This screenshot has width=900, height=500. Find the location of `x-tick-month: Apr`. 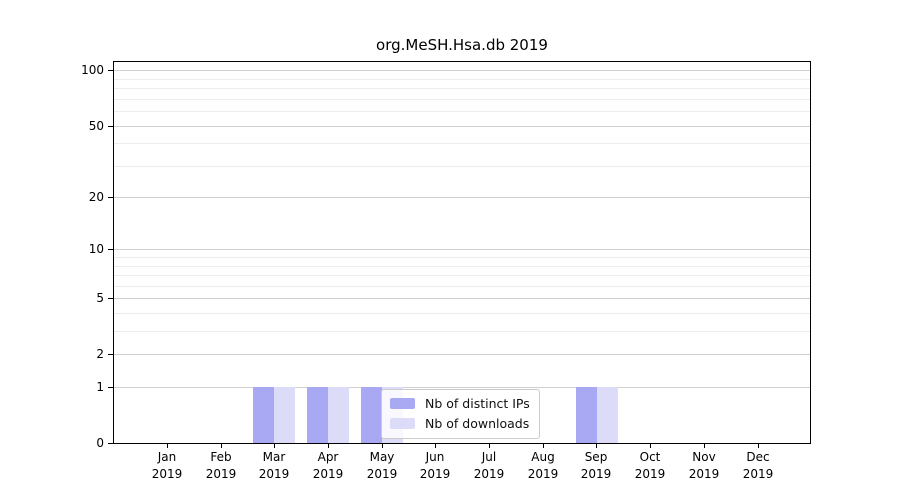

x-tick-month: Apr is located at coordinates (328, 457).